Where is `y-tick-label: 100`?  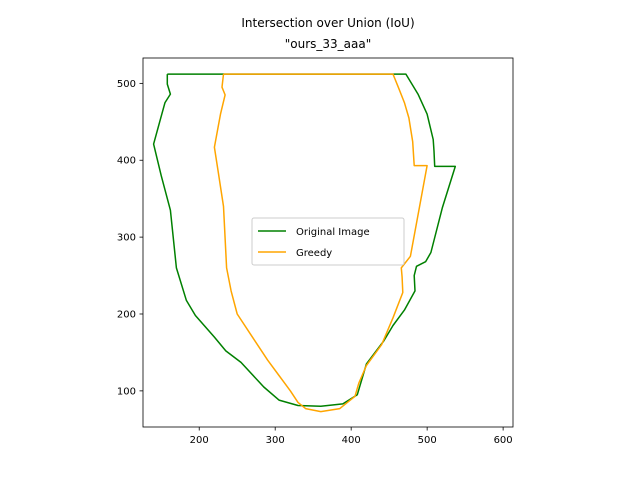 y-tick-label: 100 is located at coordinates (126, 391).